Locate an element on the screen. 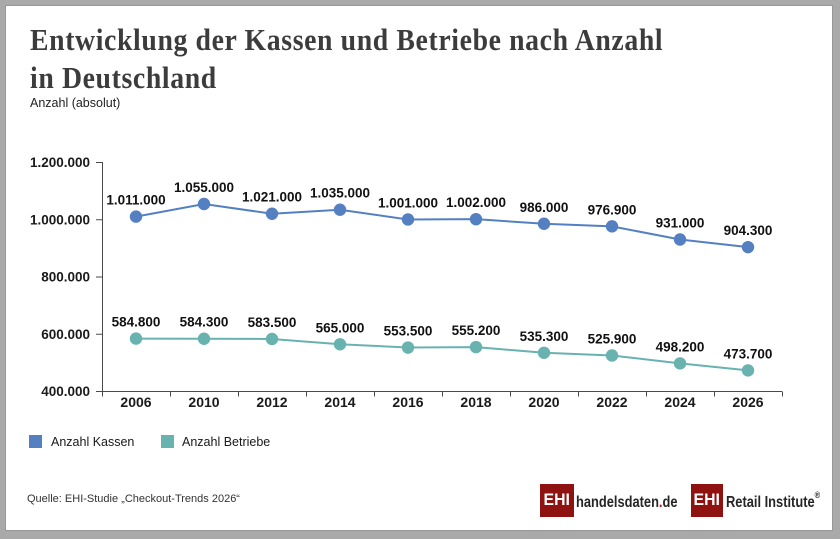 The height and width of the screenshot is (539, 840). svg-text: 498.200 is located at coordinates (680, 346).